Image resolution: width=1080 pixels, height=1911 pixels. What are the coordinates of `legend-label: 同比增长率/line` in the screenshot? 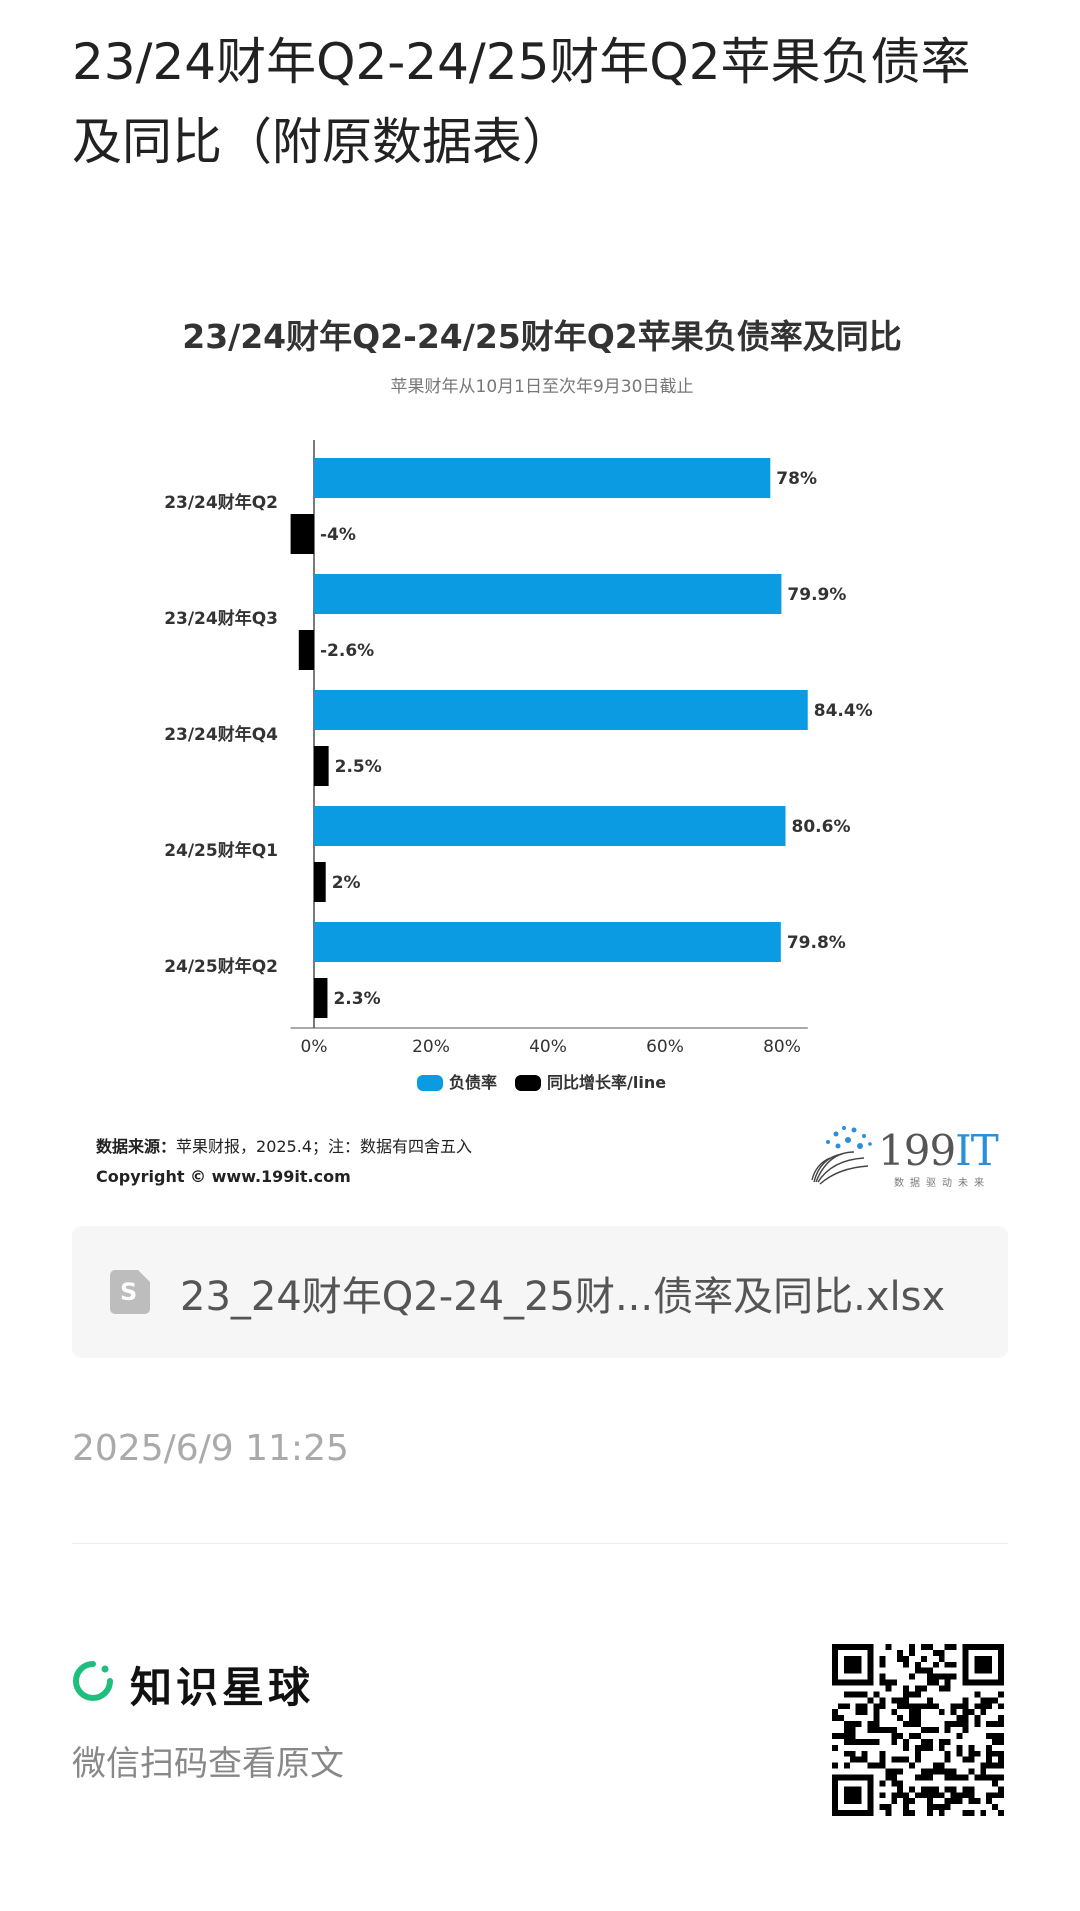 It's located at (606, 1082).